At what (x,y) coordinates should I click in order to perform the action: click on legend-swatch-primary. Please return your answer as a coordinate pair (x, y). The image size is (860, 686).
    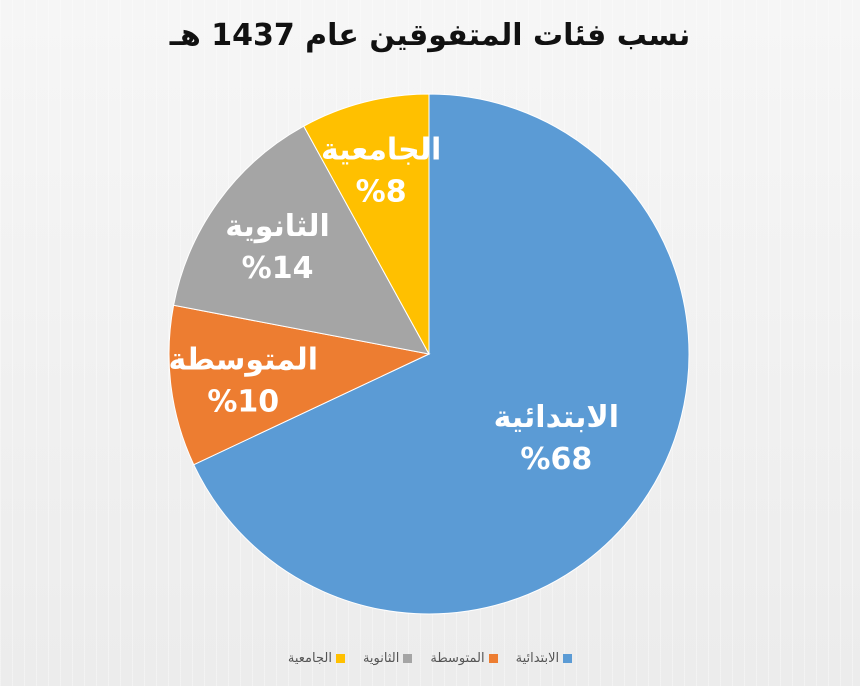
    Looking at the image, I should click on (568, 658).